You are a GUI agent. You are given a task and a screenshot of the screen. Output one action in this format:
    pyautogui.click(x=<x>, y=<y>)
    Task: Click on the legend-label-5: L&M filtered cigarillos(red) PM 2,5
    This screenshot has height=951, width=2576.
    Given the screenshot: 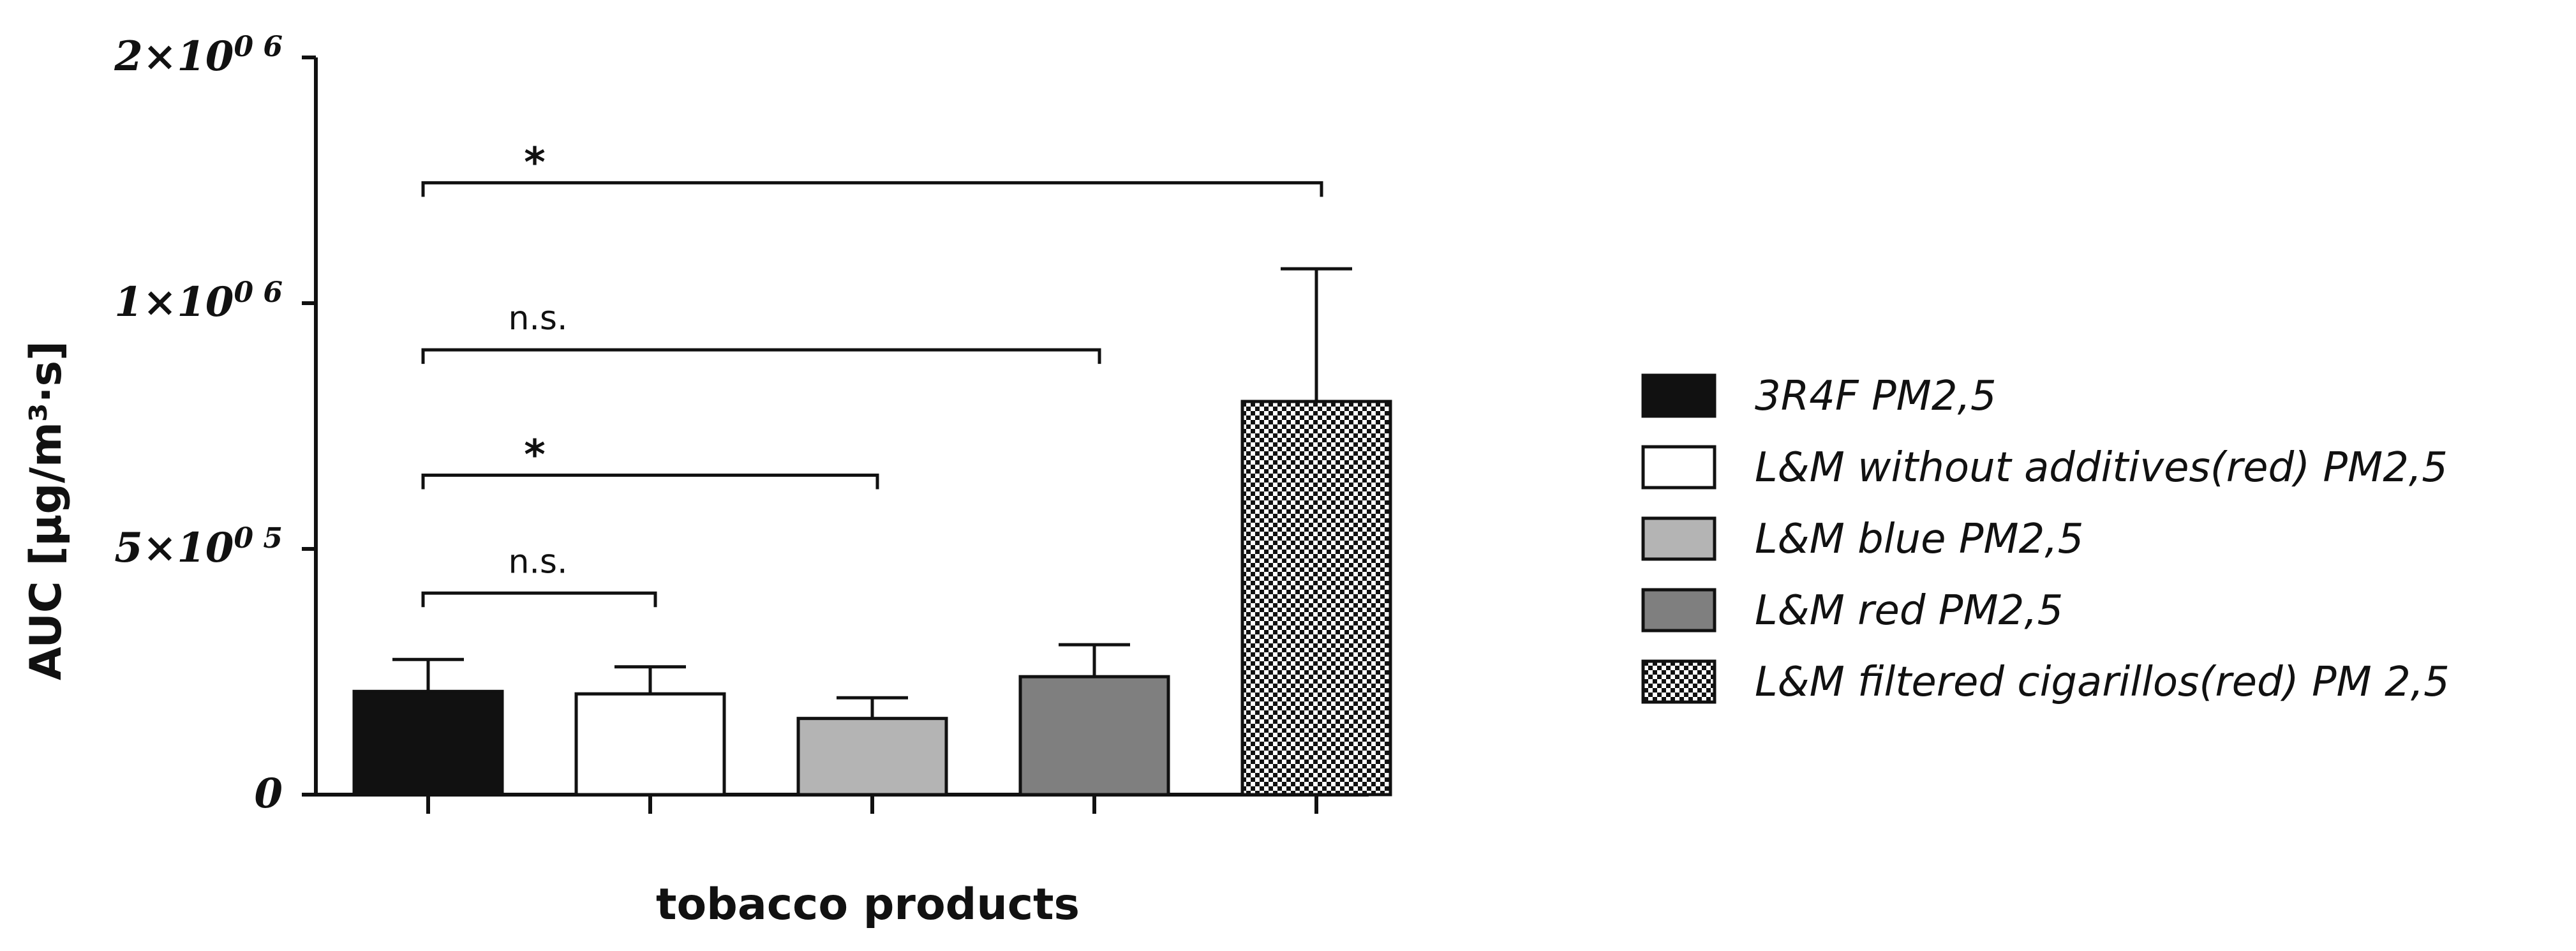 What is the action you would take?
    pyautogui.click(x=2102, y=682)
    